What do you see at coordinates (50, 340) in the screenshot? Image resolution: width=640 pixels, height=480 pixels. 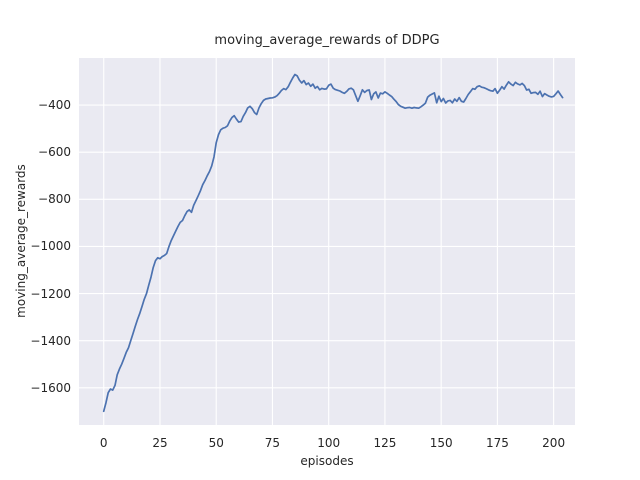 I see `y-tick-label: −1400` at bounding box center [50, 340].